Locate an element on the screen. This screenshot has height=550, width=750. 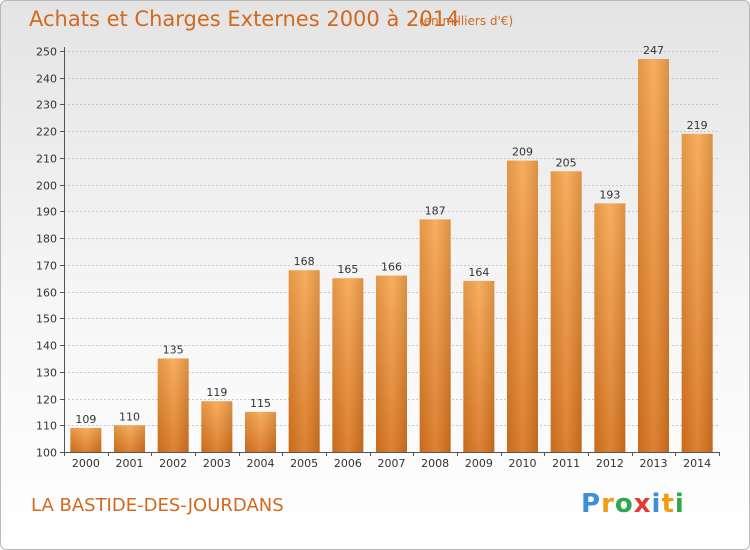
x-tick-label-2012: 2012 is located at coordinates (610, 463).